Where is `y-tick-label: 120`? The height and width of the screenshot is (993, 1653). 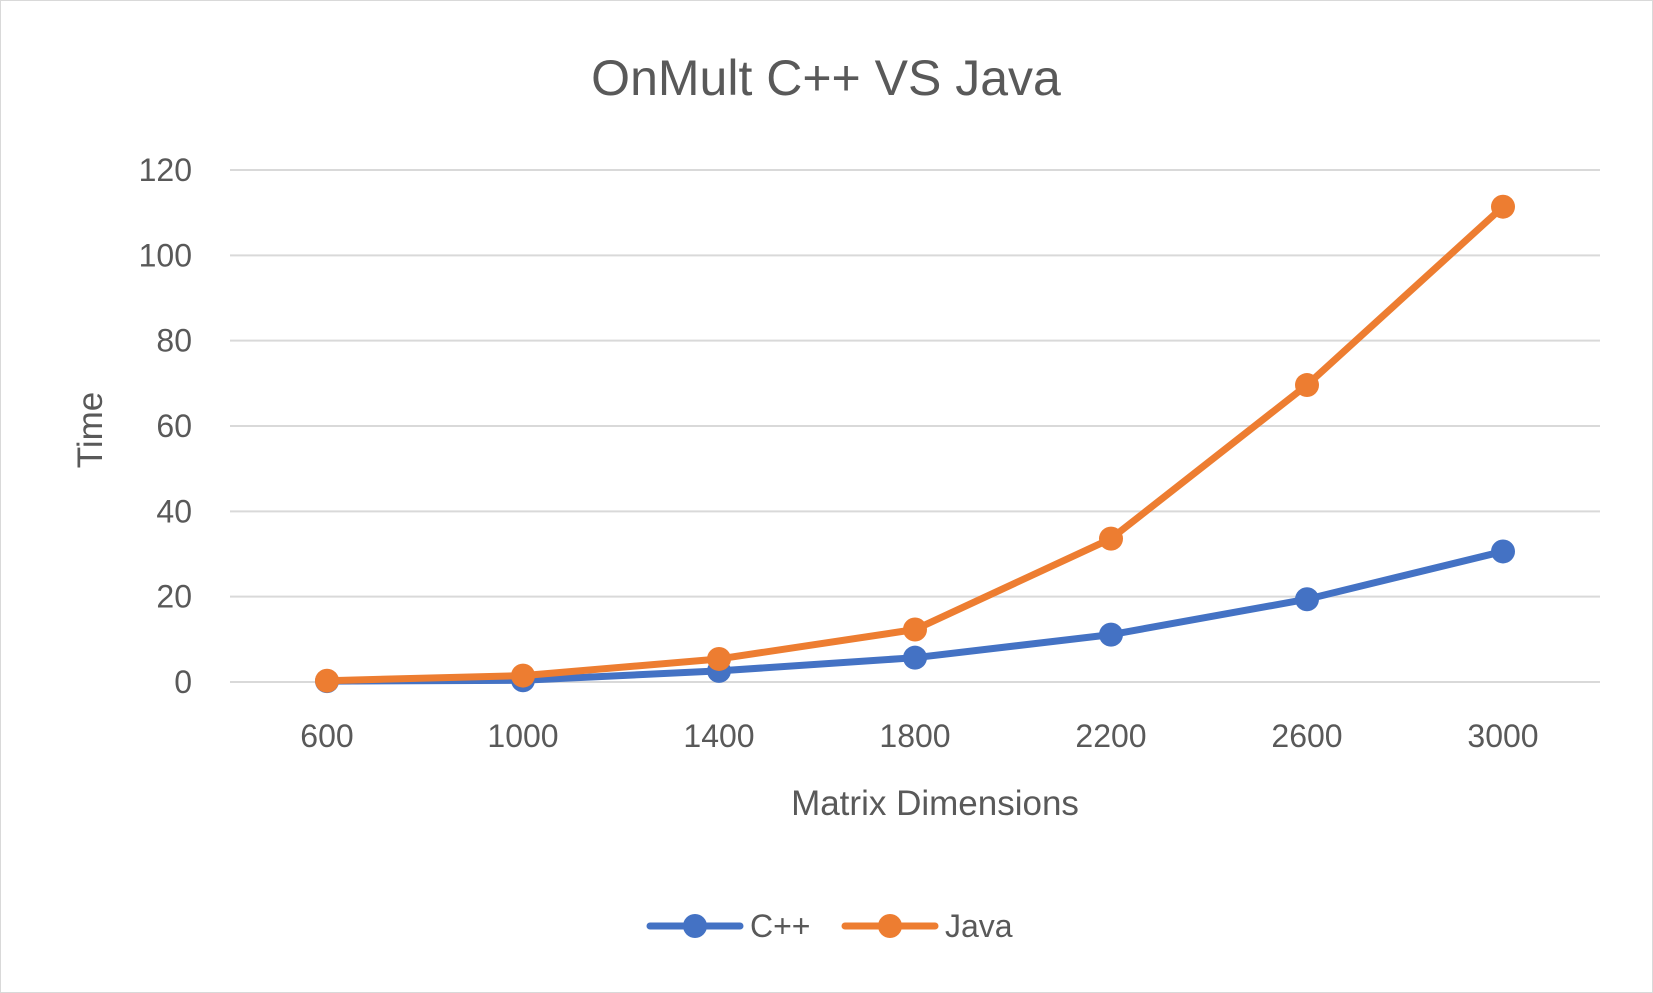 y-tick-label: 120 is located at coordinates (165, 170).